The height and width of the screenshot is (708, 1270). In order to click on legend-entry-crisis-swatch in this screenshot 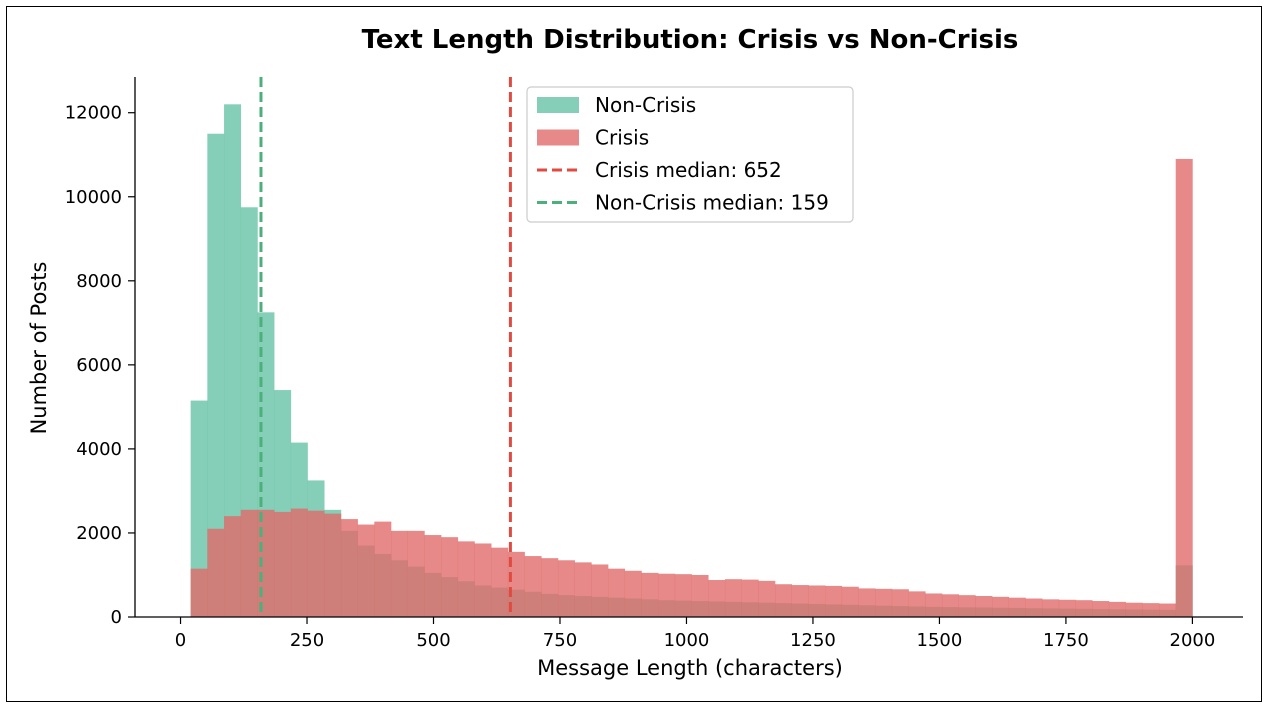, I will do `click(558, 137)`.